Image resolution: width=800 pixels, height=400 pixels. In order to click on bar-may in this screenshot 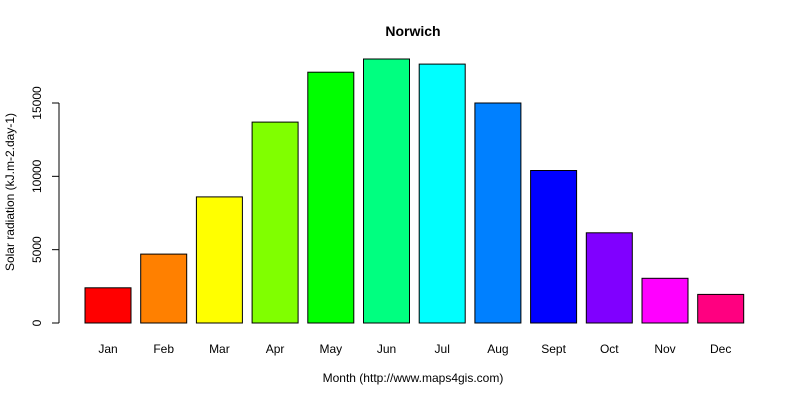, I will do `click(331, 197)`.